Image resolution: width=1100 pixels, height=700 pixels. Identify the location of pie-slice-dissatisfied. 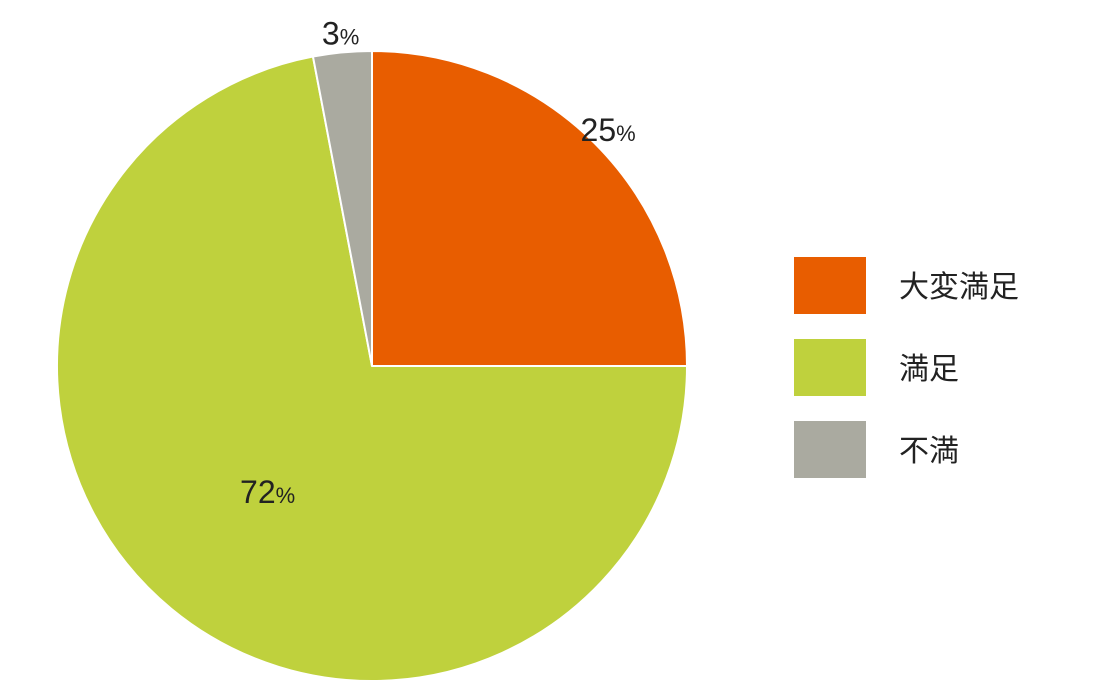
(342, 208).